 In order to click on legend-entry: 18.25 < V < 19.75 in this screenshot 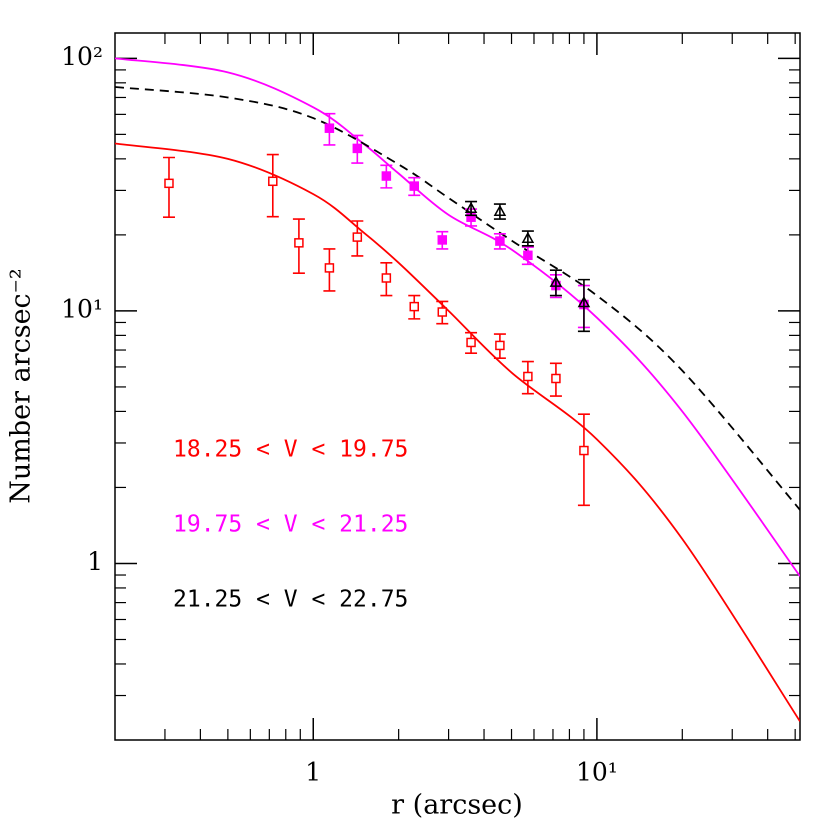, I will do `click(290, 450)`.